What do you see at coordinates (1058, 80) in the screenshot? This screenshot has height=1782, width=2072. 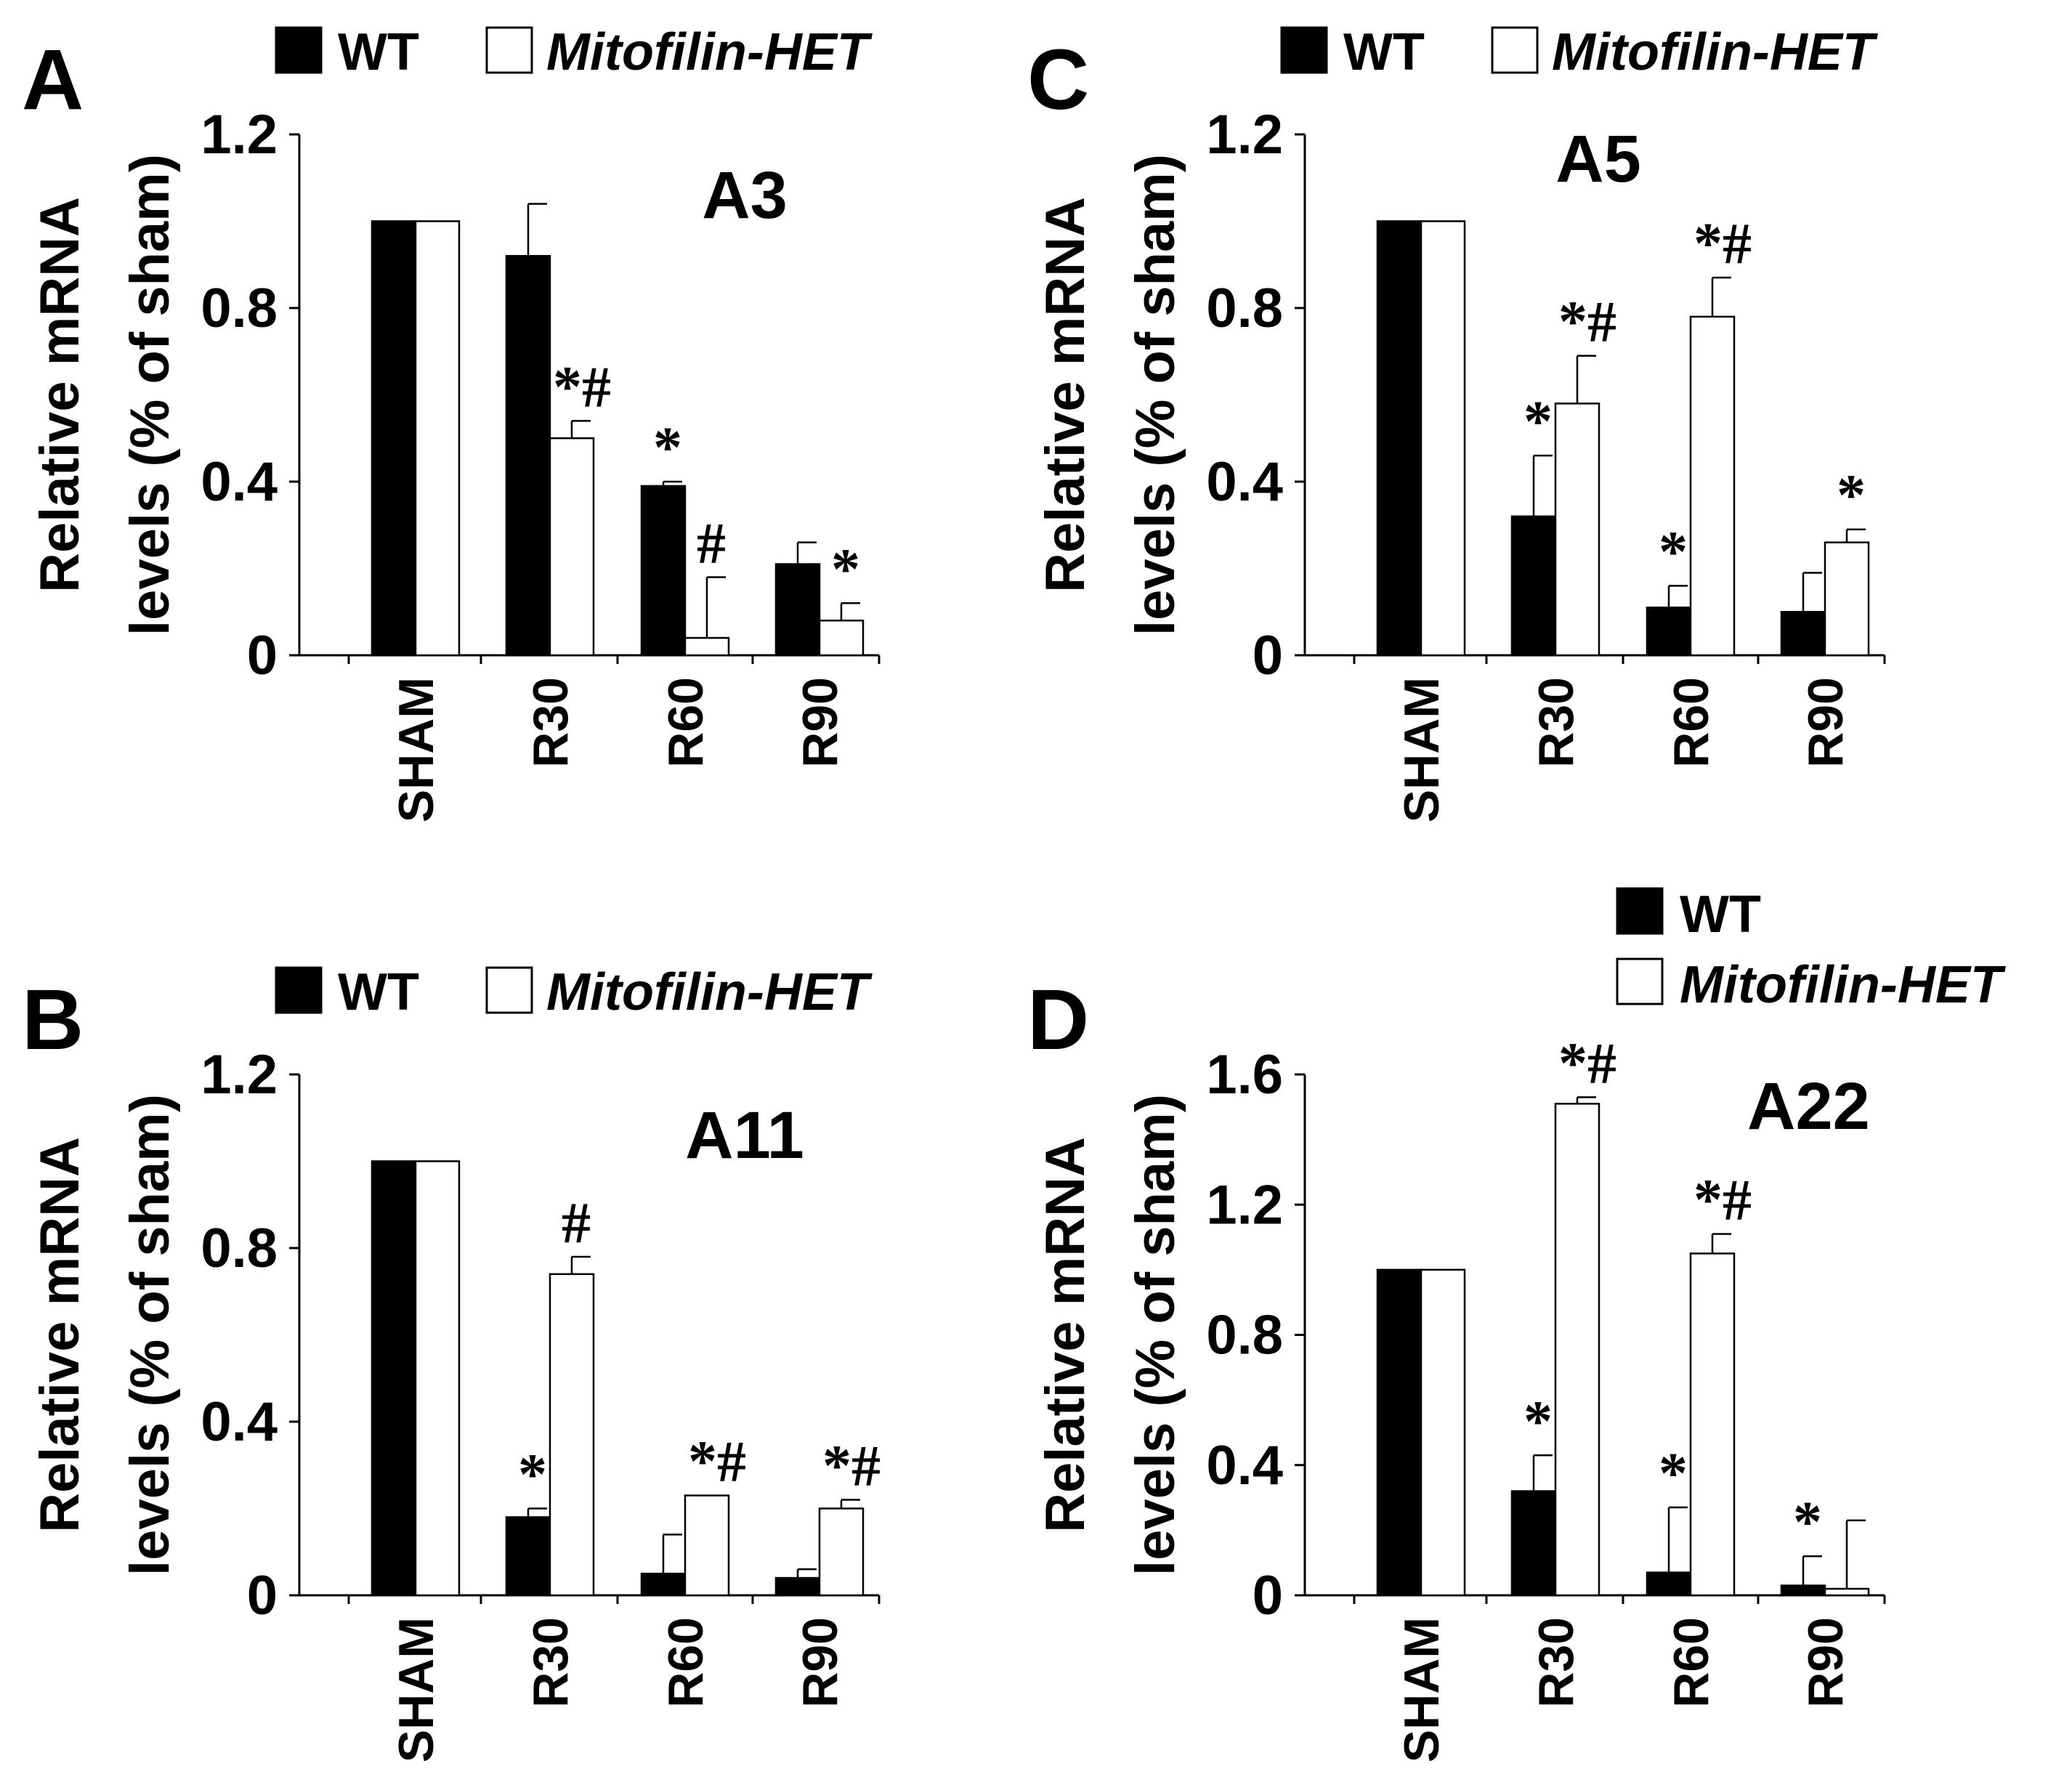 I see `panel-letter-C: C` at bounding box center [1058, 80].